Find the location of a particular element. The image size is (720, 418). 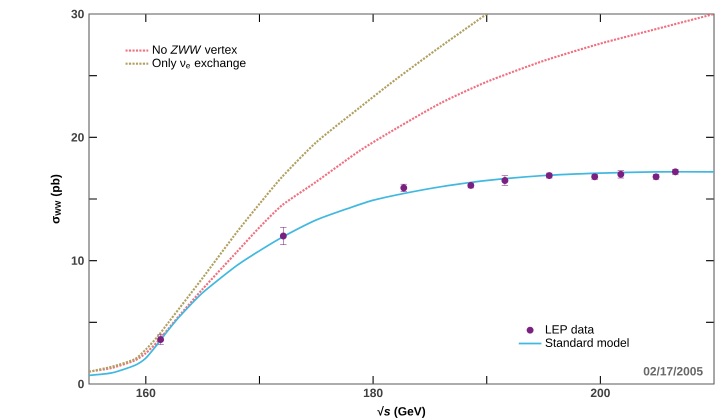

x-tick-label: 200 is located at coordinates (600, 393).